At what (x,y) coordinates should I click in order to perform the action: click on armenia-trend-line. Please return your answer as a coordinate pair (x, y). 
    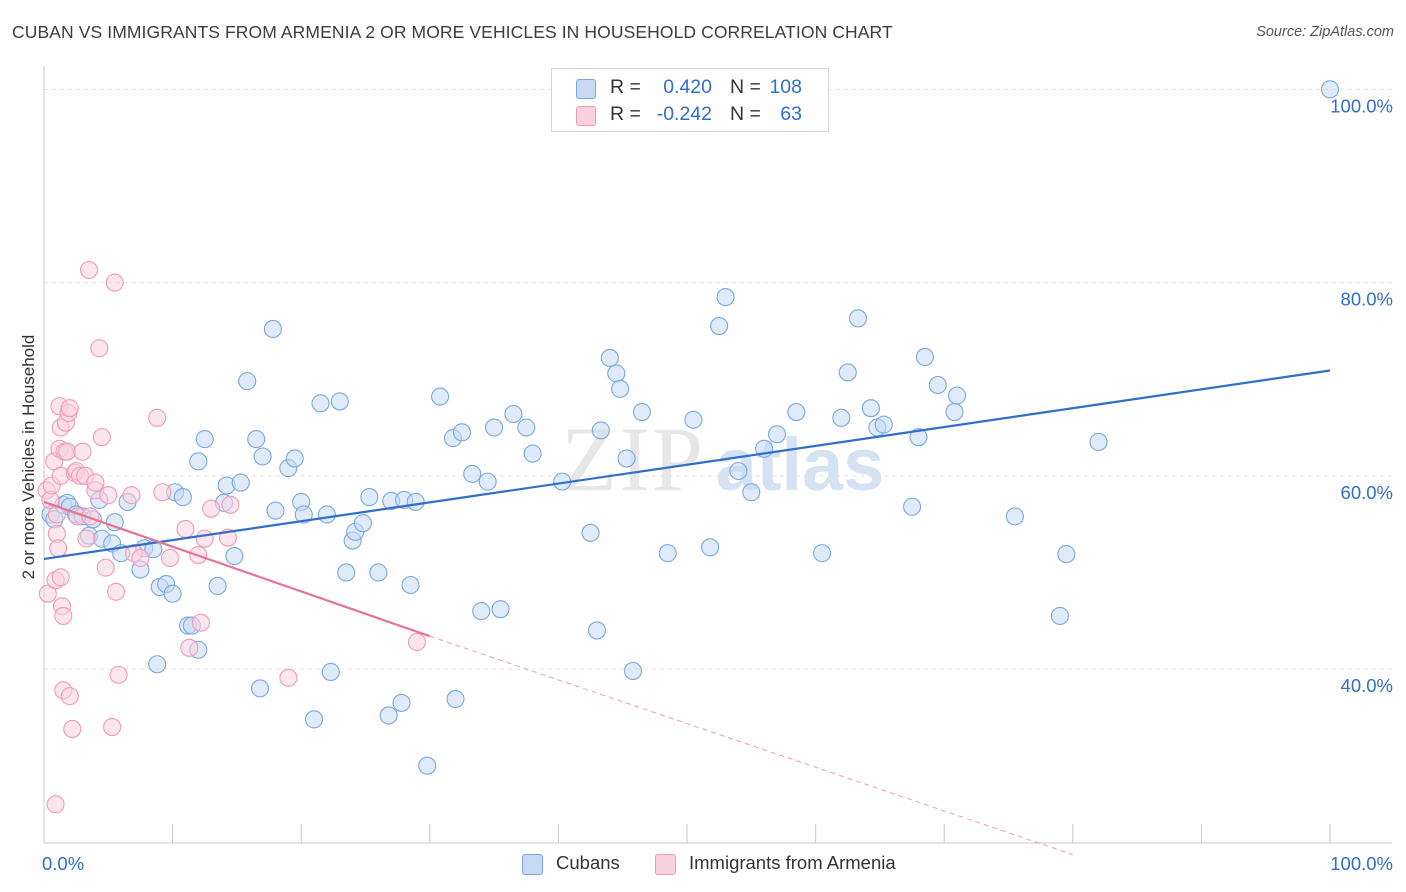
    Looking at the image, I should click on (237, 569).